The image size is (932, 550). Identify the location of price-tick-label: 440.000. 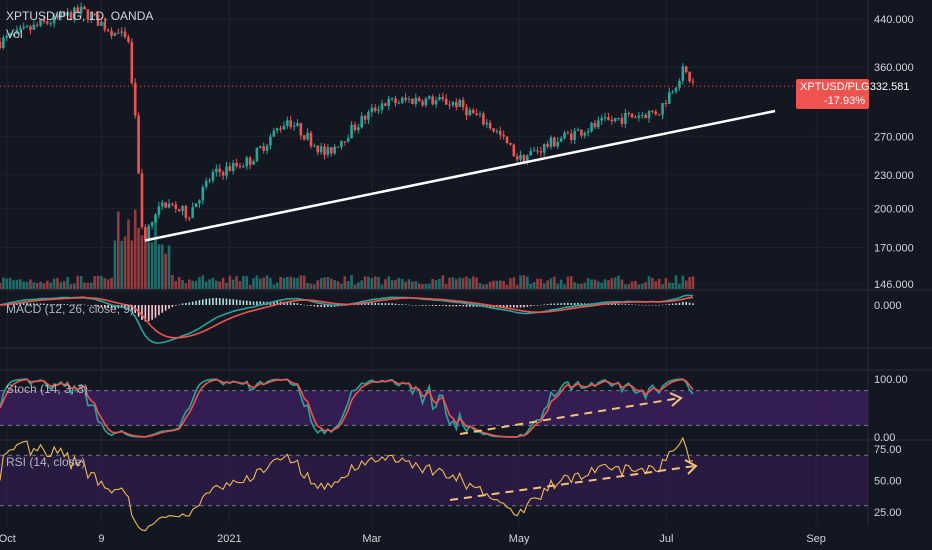
(894, 20).